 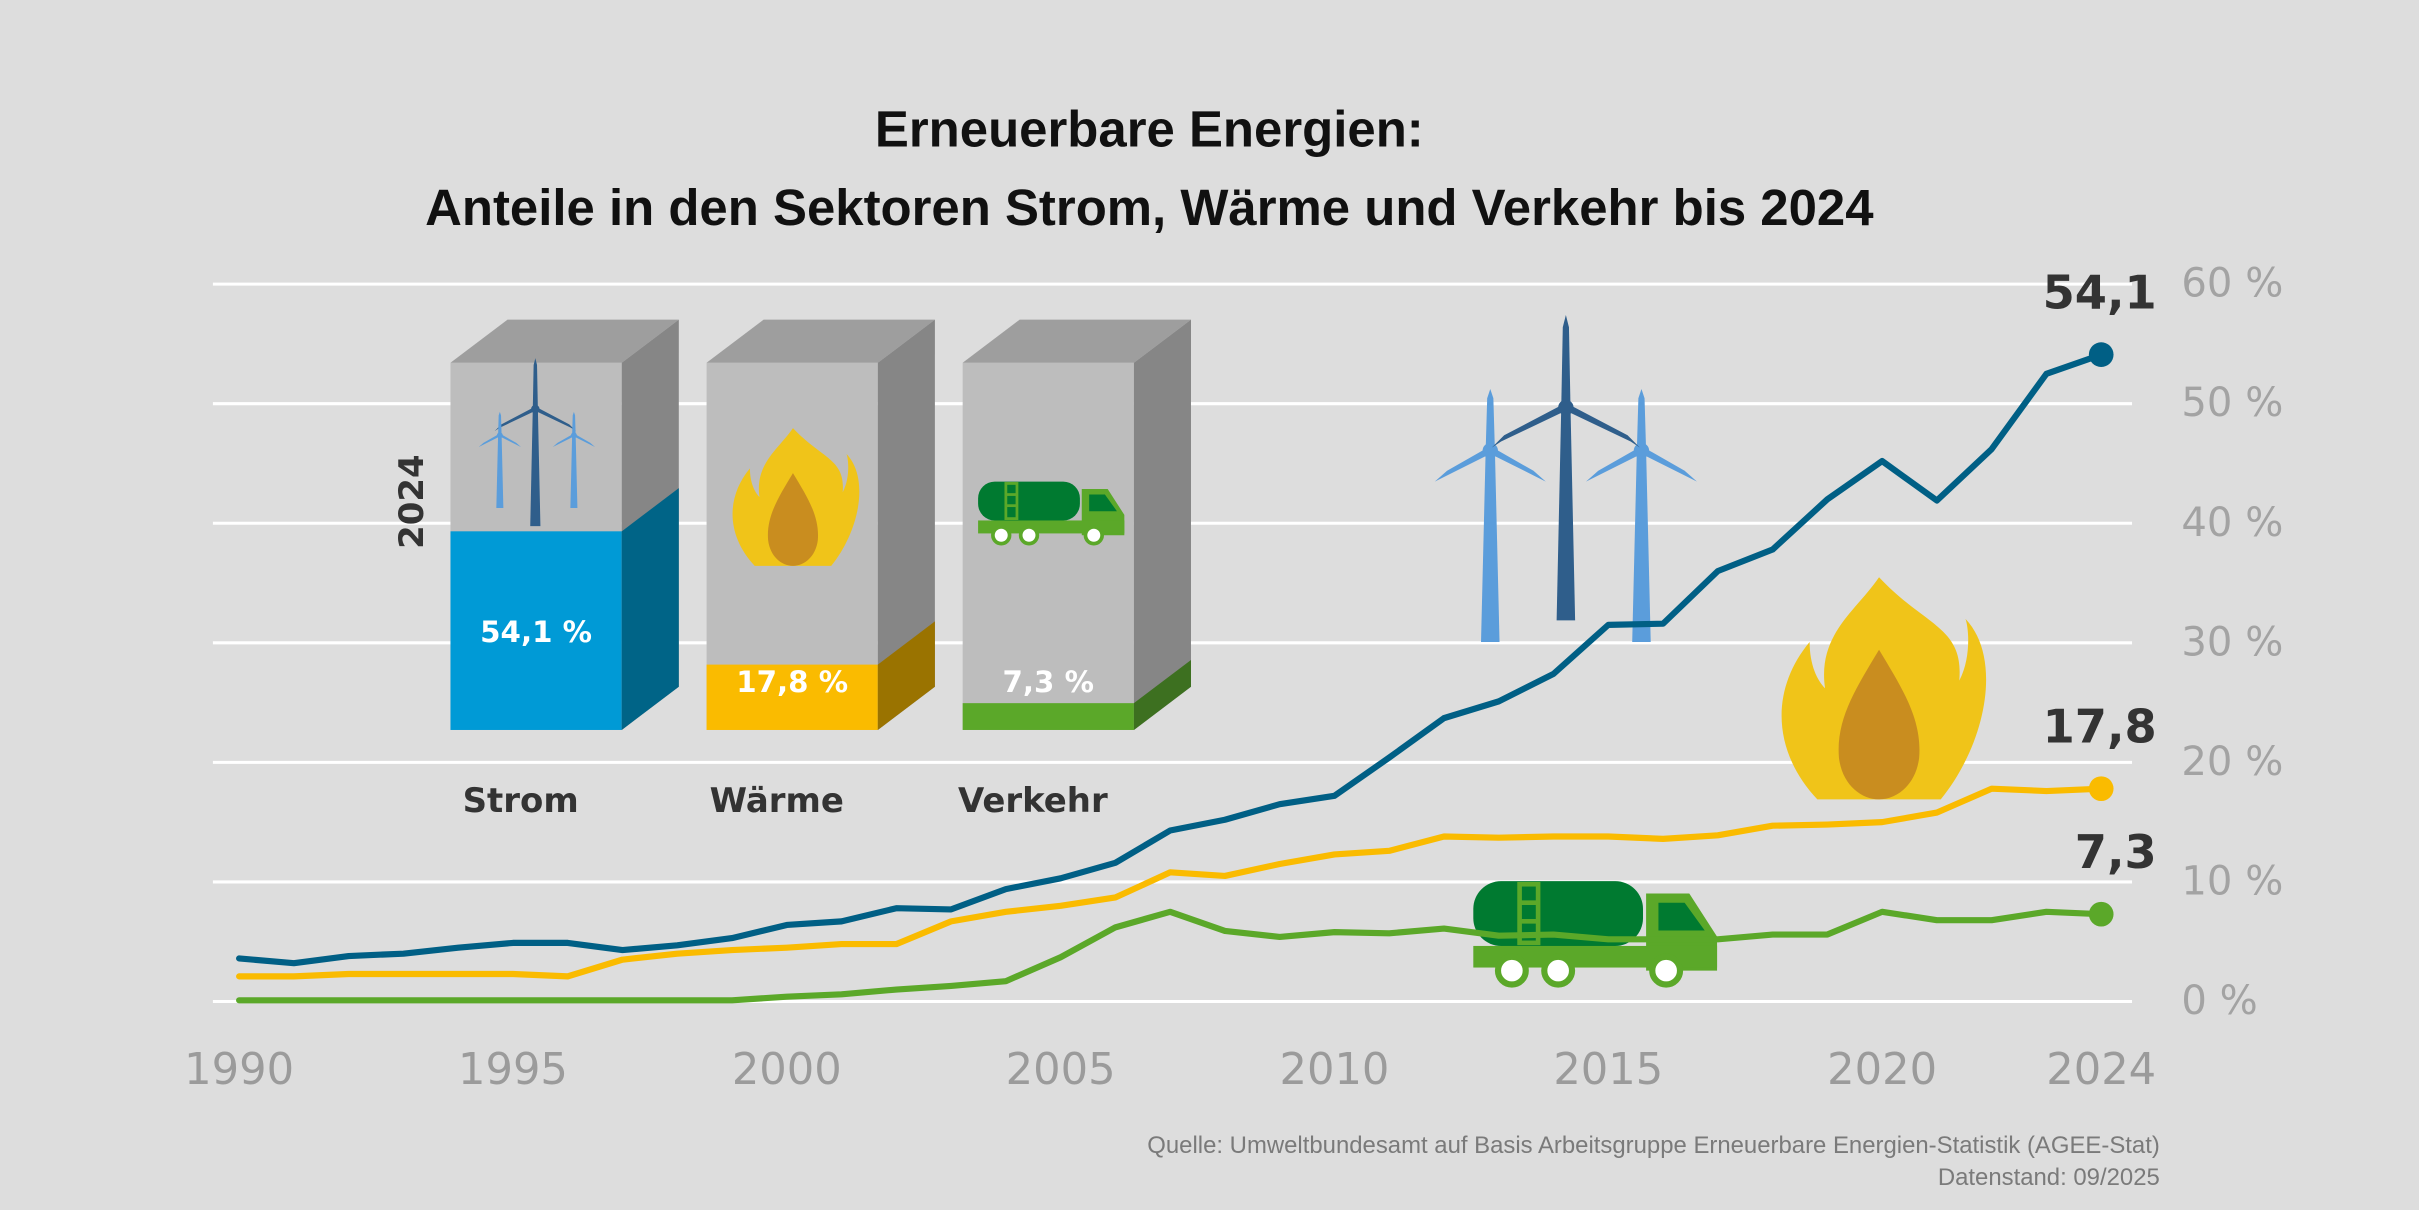 What do you see at coordinates (777, 801) in the screenshot?
I see `category-label: Wärme` at bounding box center [777, 801].